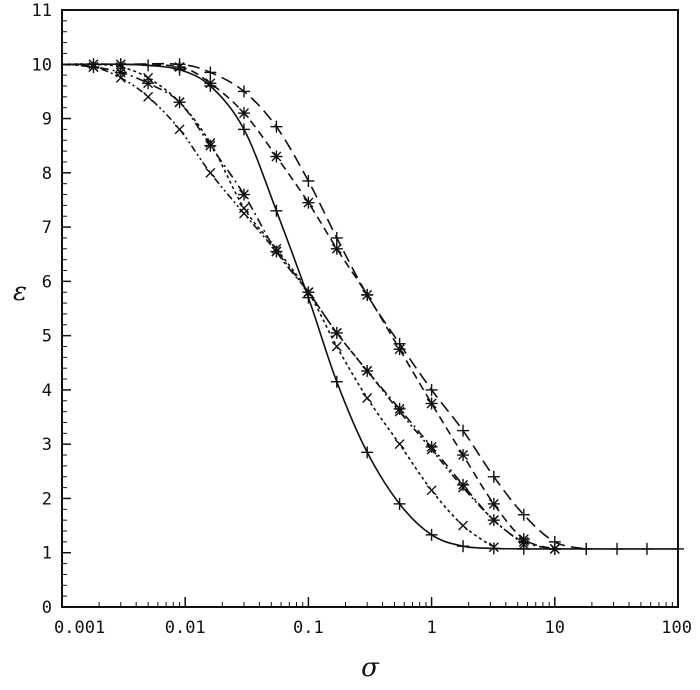 Image resolution: width=700 pixels, height=690 pixels. Describe the element at coordinates (47, 499) in the screenshot. I see `y-tick-label: 2` at that location.